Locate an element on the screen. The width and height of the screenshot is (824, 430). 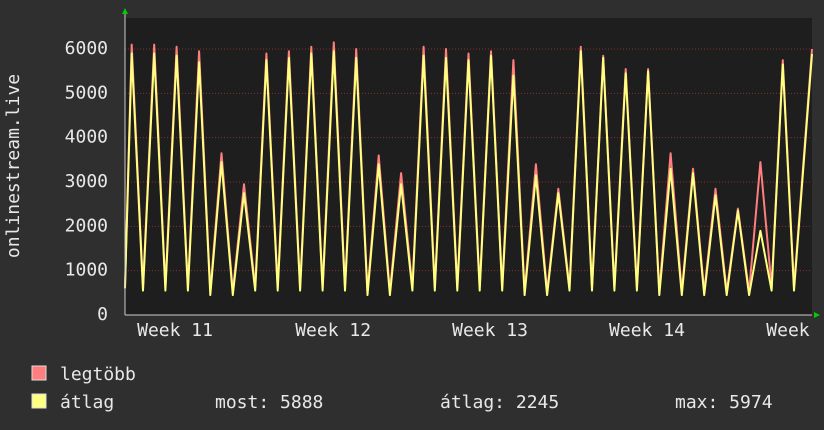
legend-label: legtöbb is located at coordinates (98, 374).